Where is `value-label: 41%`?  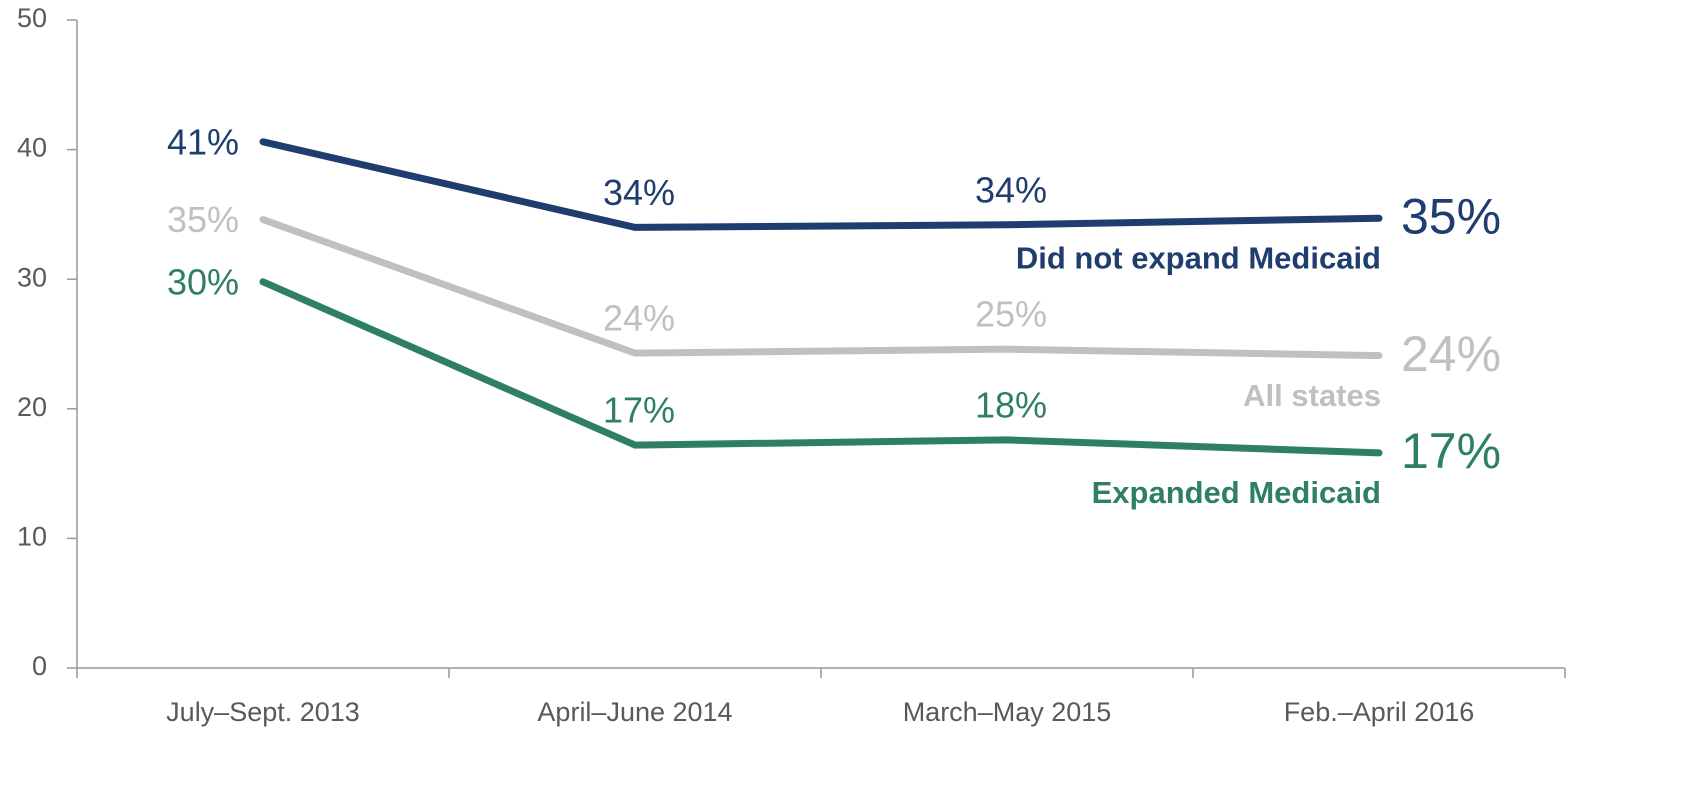 value-label: 41% is located at coordinates (203, 141).